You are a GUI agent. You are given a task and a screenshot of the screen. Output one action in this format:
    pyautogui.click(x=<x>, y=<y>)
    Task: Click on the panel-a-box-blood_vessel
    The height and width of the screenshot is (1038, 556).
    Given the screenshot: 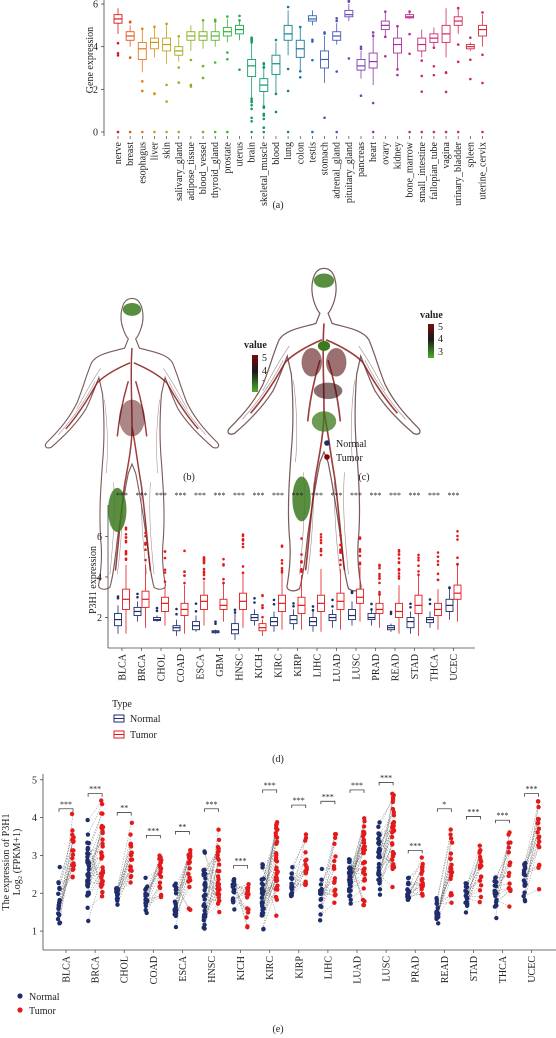 What is the action you would take?
    pyautogui.click(x=203, y=76)
    